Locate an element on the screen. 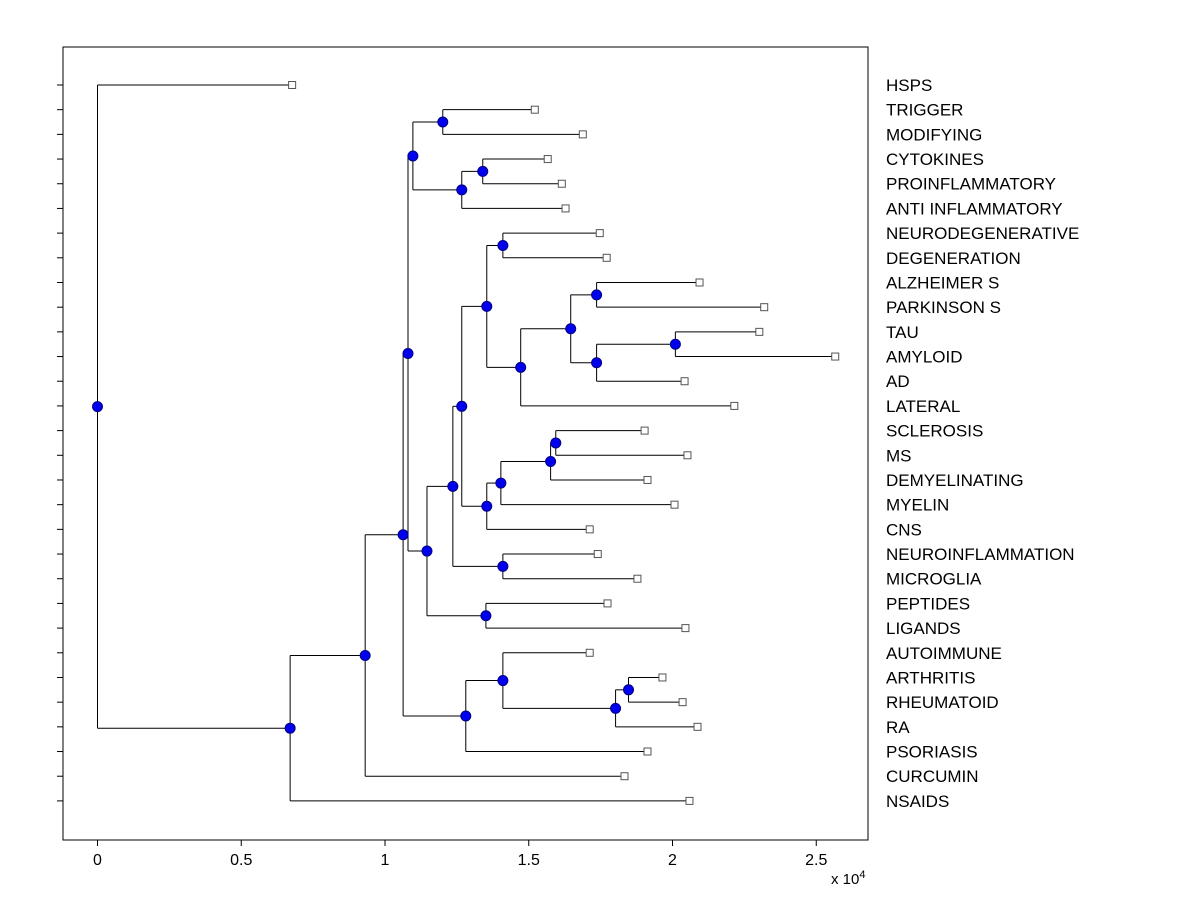 The height and width of the screenshot is (905, 1200). leaf-label: AD is located at coordinates (898, 381).